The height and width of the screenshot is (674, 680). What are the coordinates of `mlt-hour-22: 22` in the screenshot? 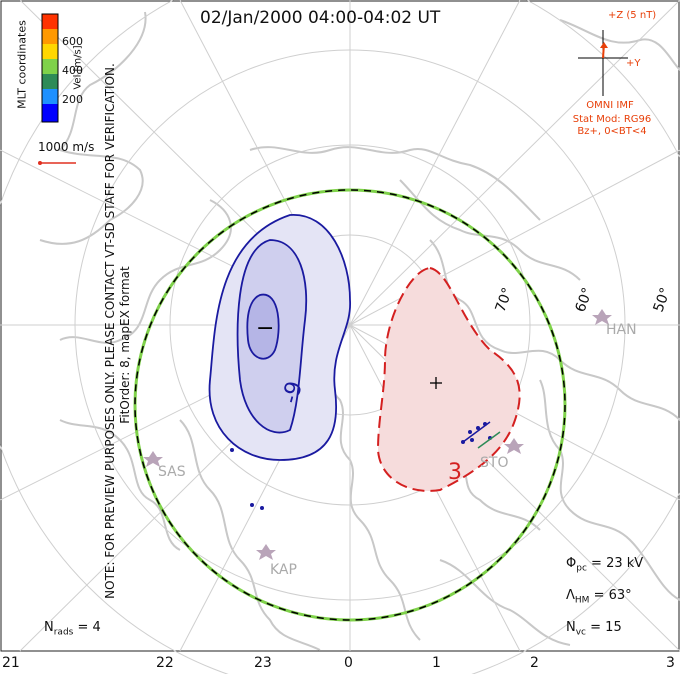 It's located at (165, 663).